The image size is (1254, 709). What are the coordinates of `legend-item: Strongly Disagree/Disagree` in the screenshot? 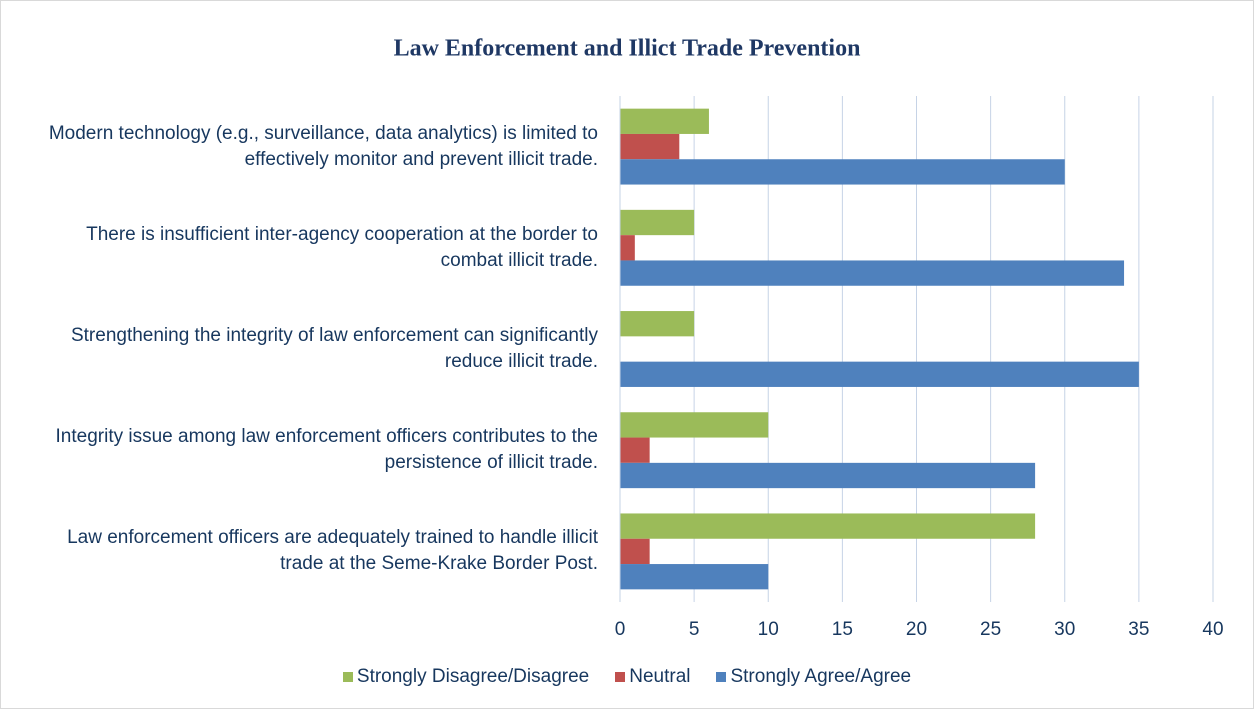 It's located at (466, 677).